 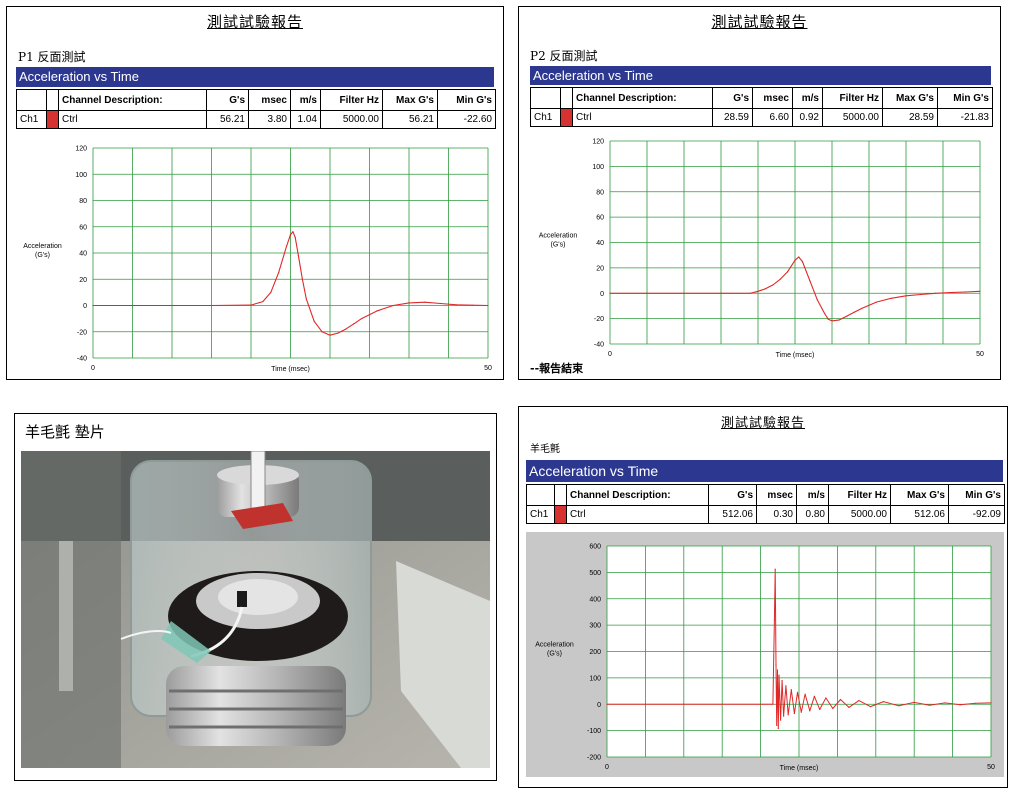 What do you see at coordinates (642, 98) in the screenshot?
I see `col-header-description: Channel Description:` at bounding box center [642, 98].